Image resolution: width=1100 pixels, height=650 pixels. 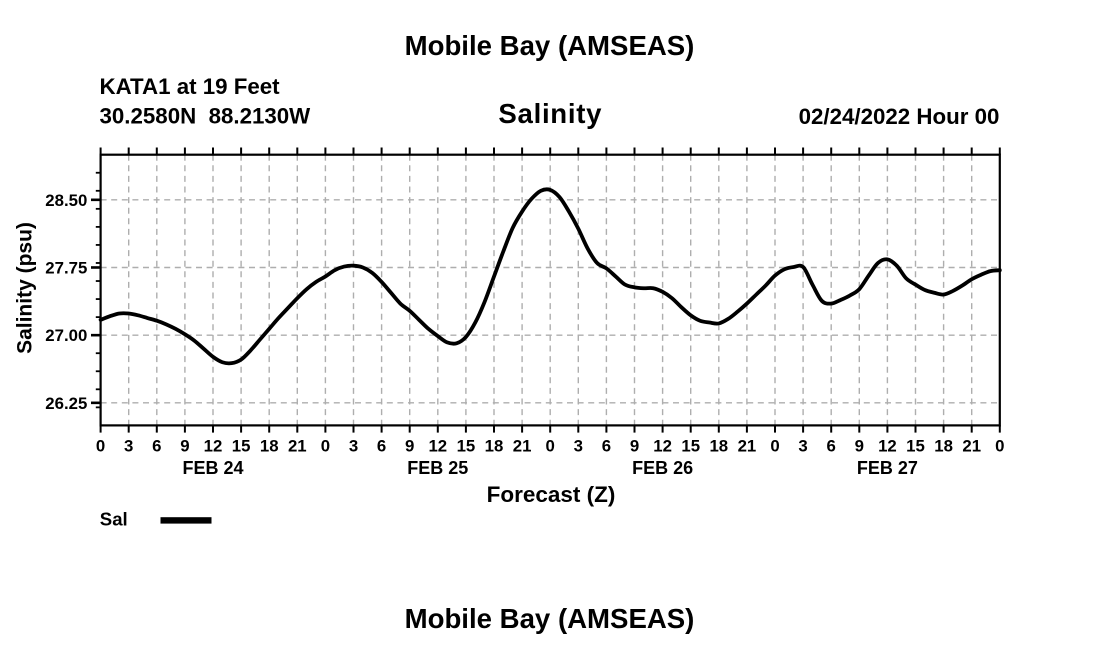 What do you see at coordinates (66, 302) in the screenshot?
I see `y-tick-labels: 26.25 27.00 27.75 28.50` at bounding box center [66, 302].